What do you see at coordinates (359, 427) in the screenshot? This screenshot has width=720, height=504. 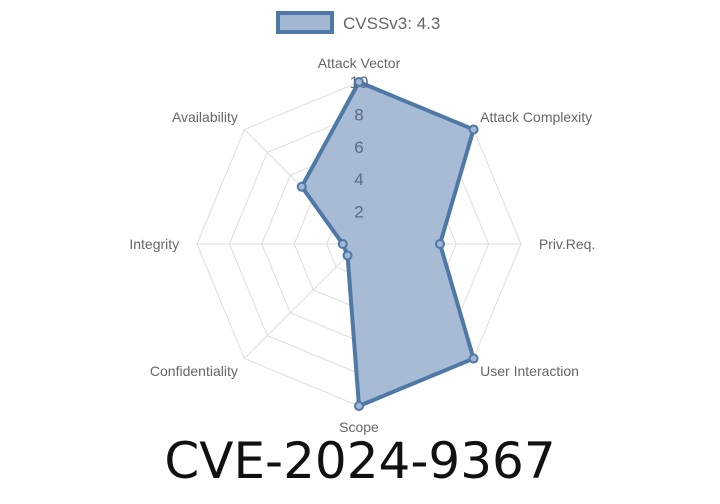 I see `axis-label: Scope` at bounding box center [359, 427].